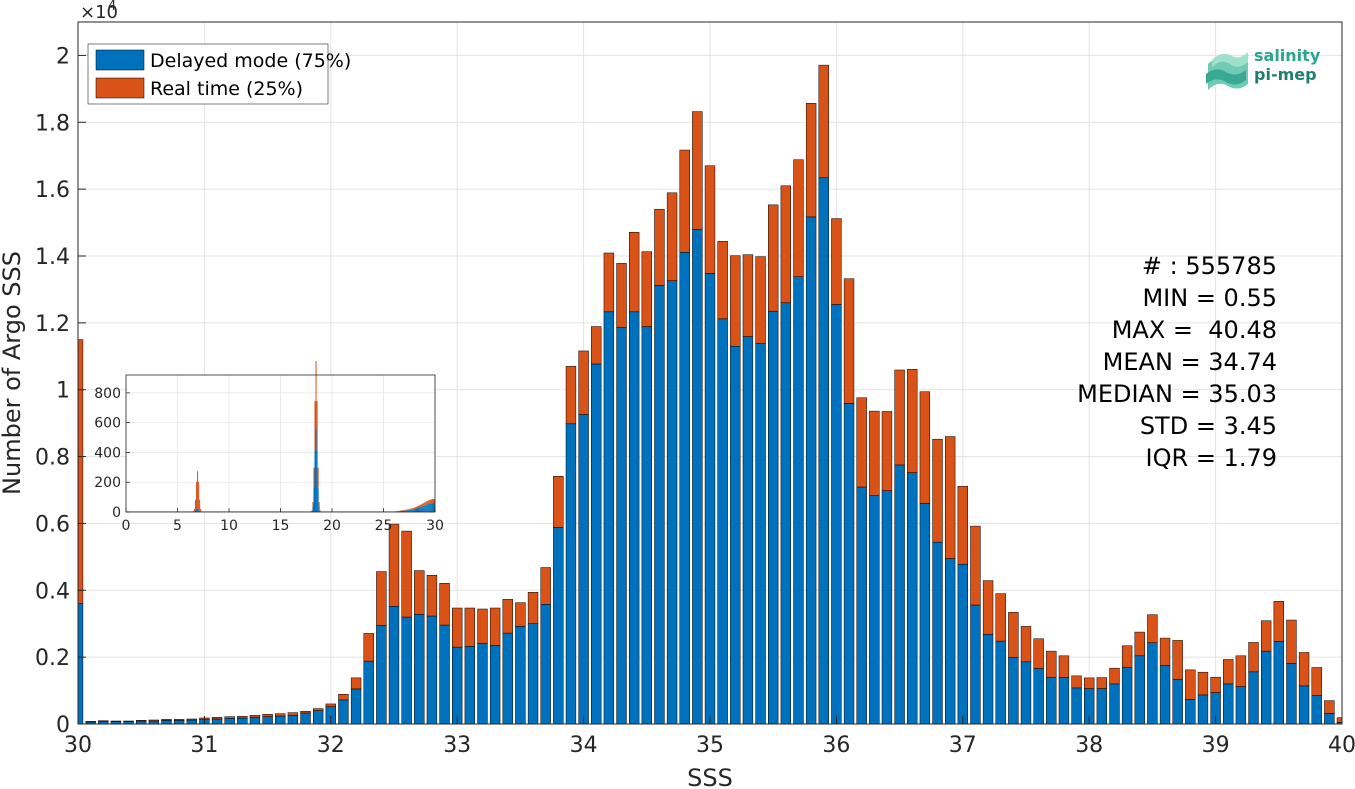 The height and width of the screenshot is (789, 1355). I want to click on x-axis-label: SSS, so click(710, 776).